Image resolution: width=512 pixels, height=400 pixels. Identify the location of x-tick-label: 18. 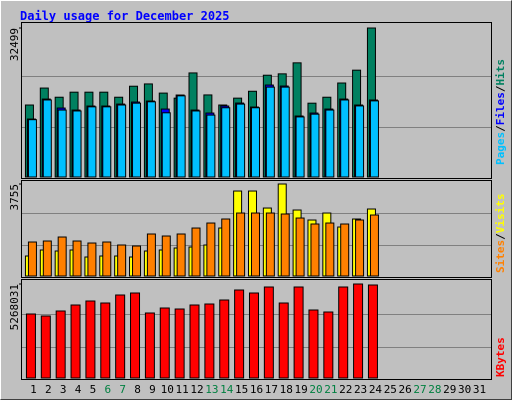
(286, 389).